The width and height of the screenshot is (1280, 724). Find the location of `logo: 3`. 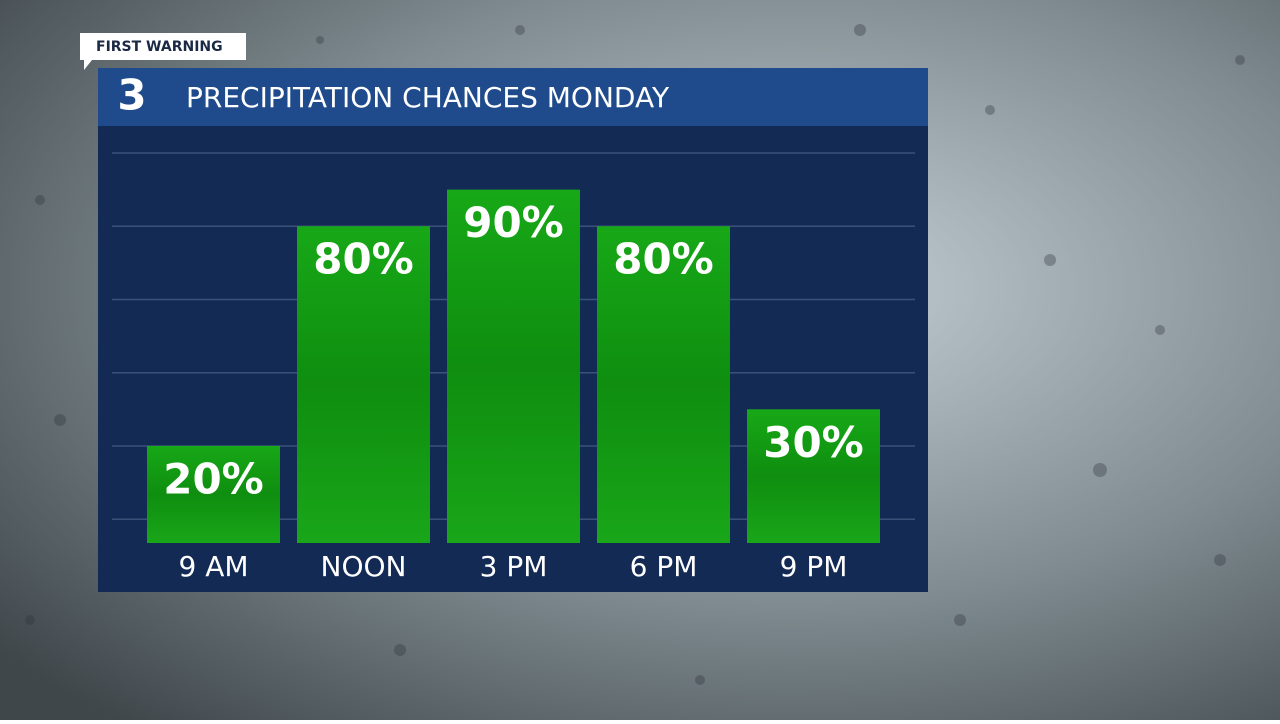

logo: 3 is located at coordinates (131, 95).